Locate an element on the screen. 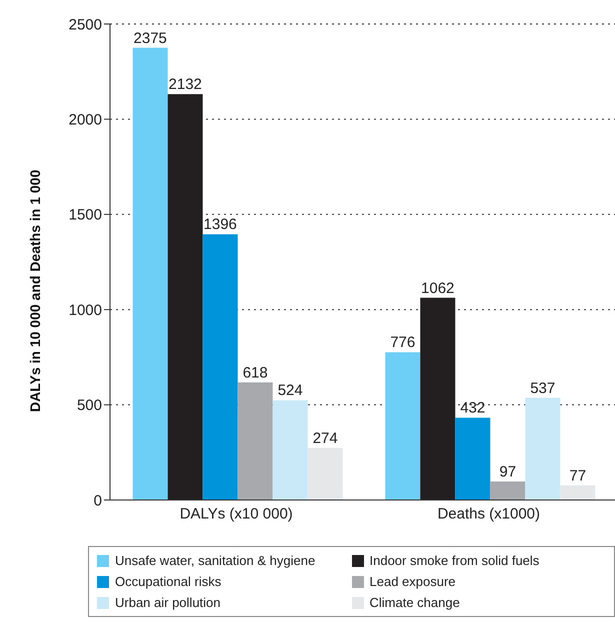 This screenshot has height=629, width=615. data-label: 776 is located at coordinates (403, 343).